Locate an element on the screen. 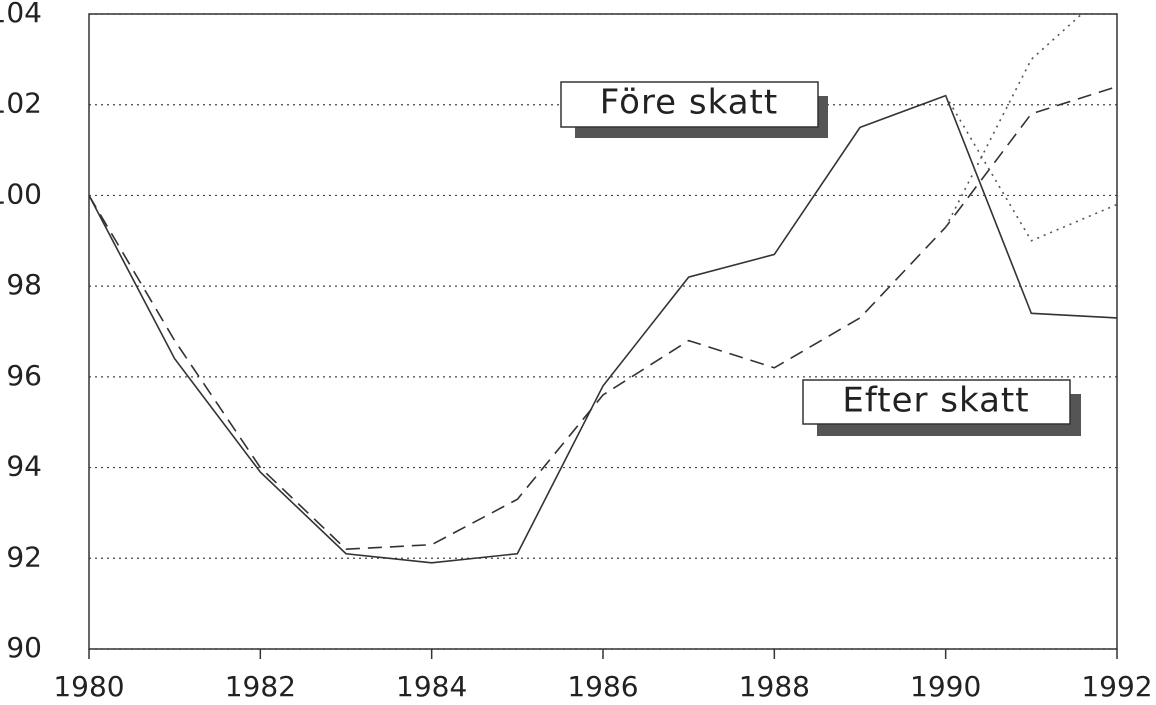 This screenshot has width=1156, height=705. annotation-fore: Före skatt is located at coordinates (694, 109).